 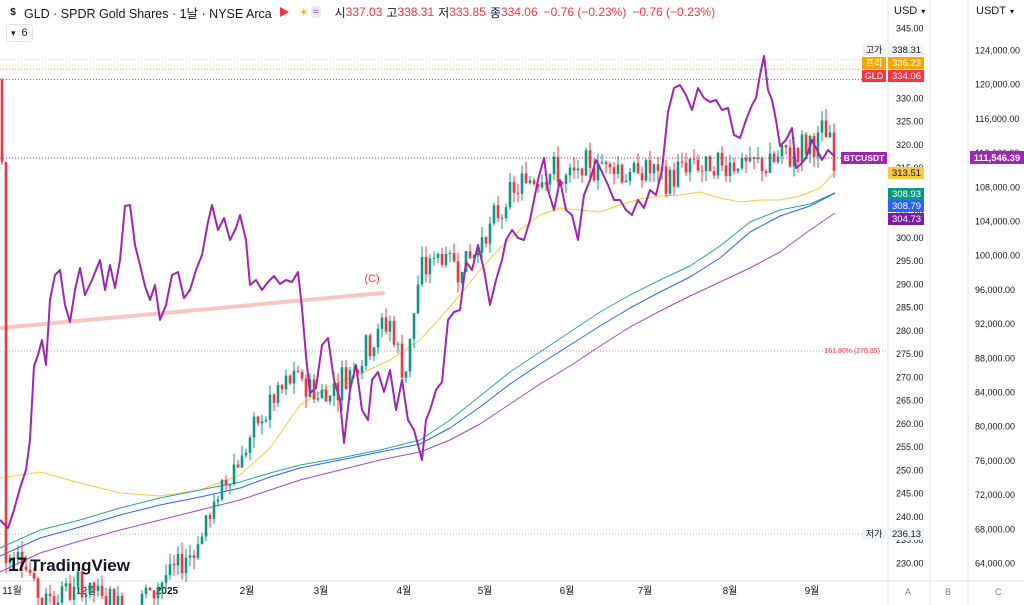 I want to click on price-tag-label: 프리, so click(x=874, y=63).